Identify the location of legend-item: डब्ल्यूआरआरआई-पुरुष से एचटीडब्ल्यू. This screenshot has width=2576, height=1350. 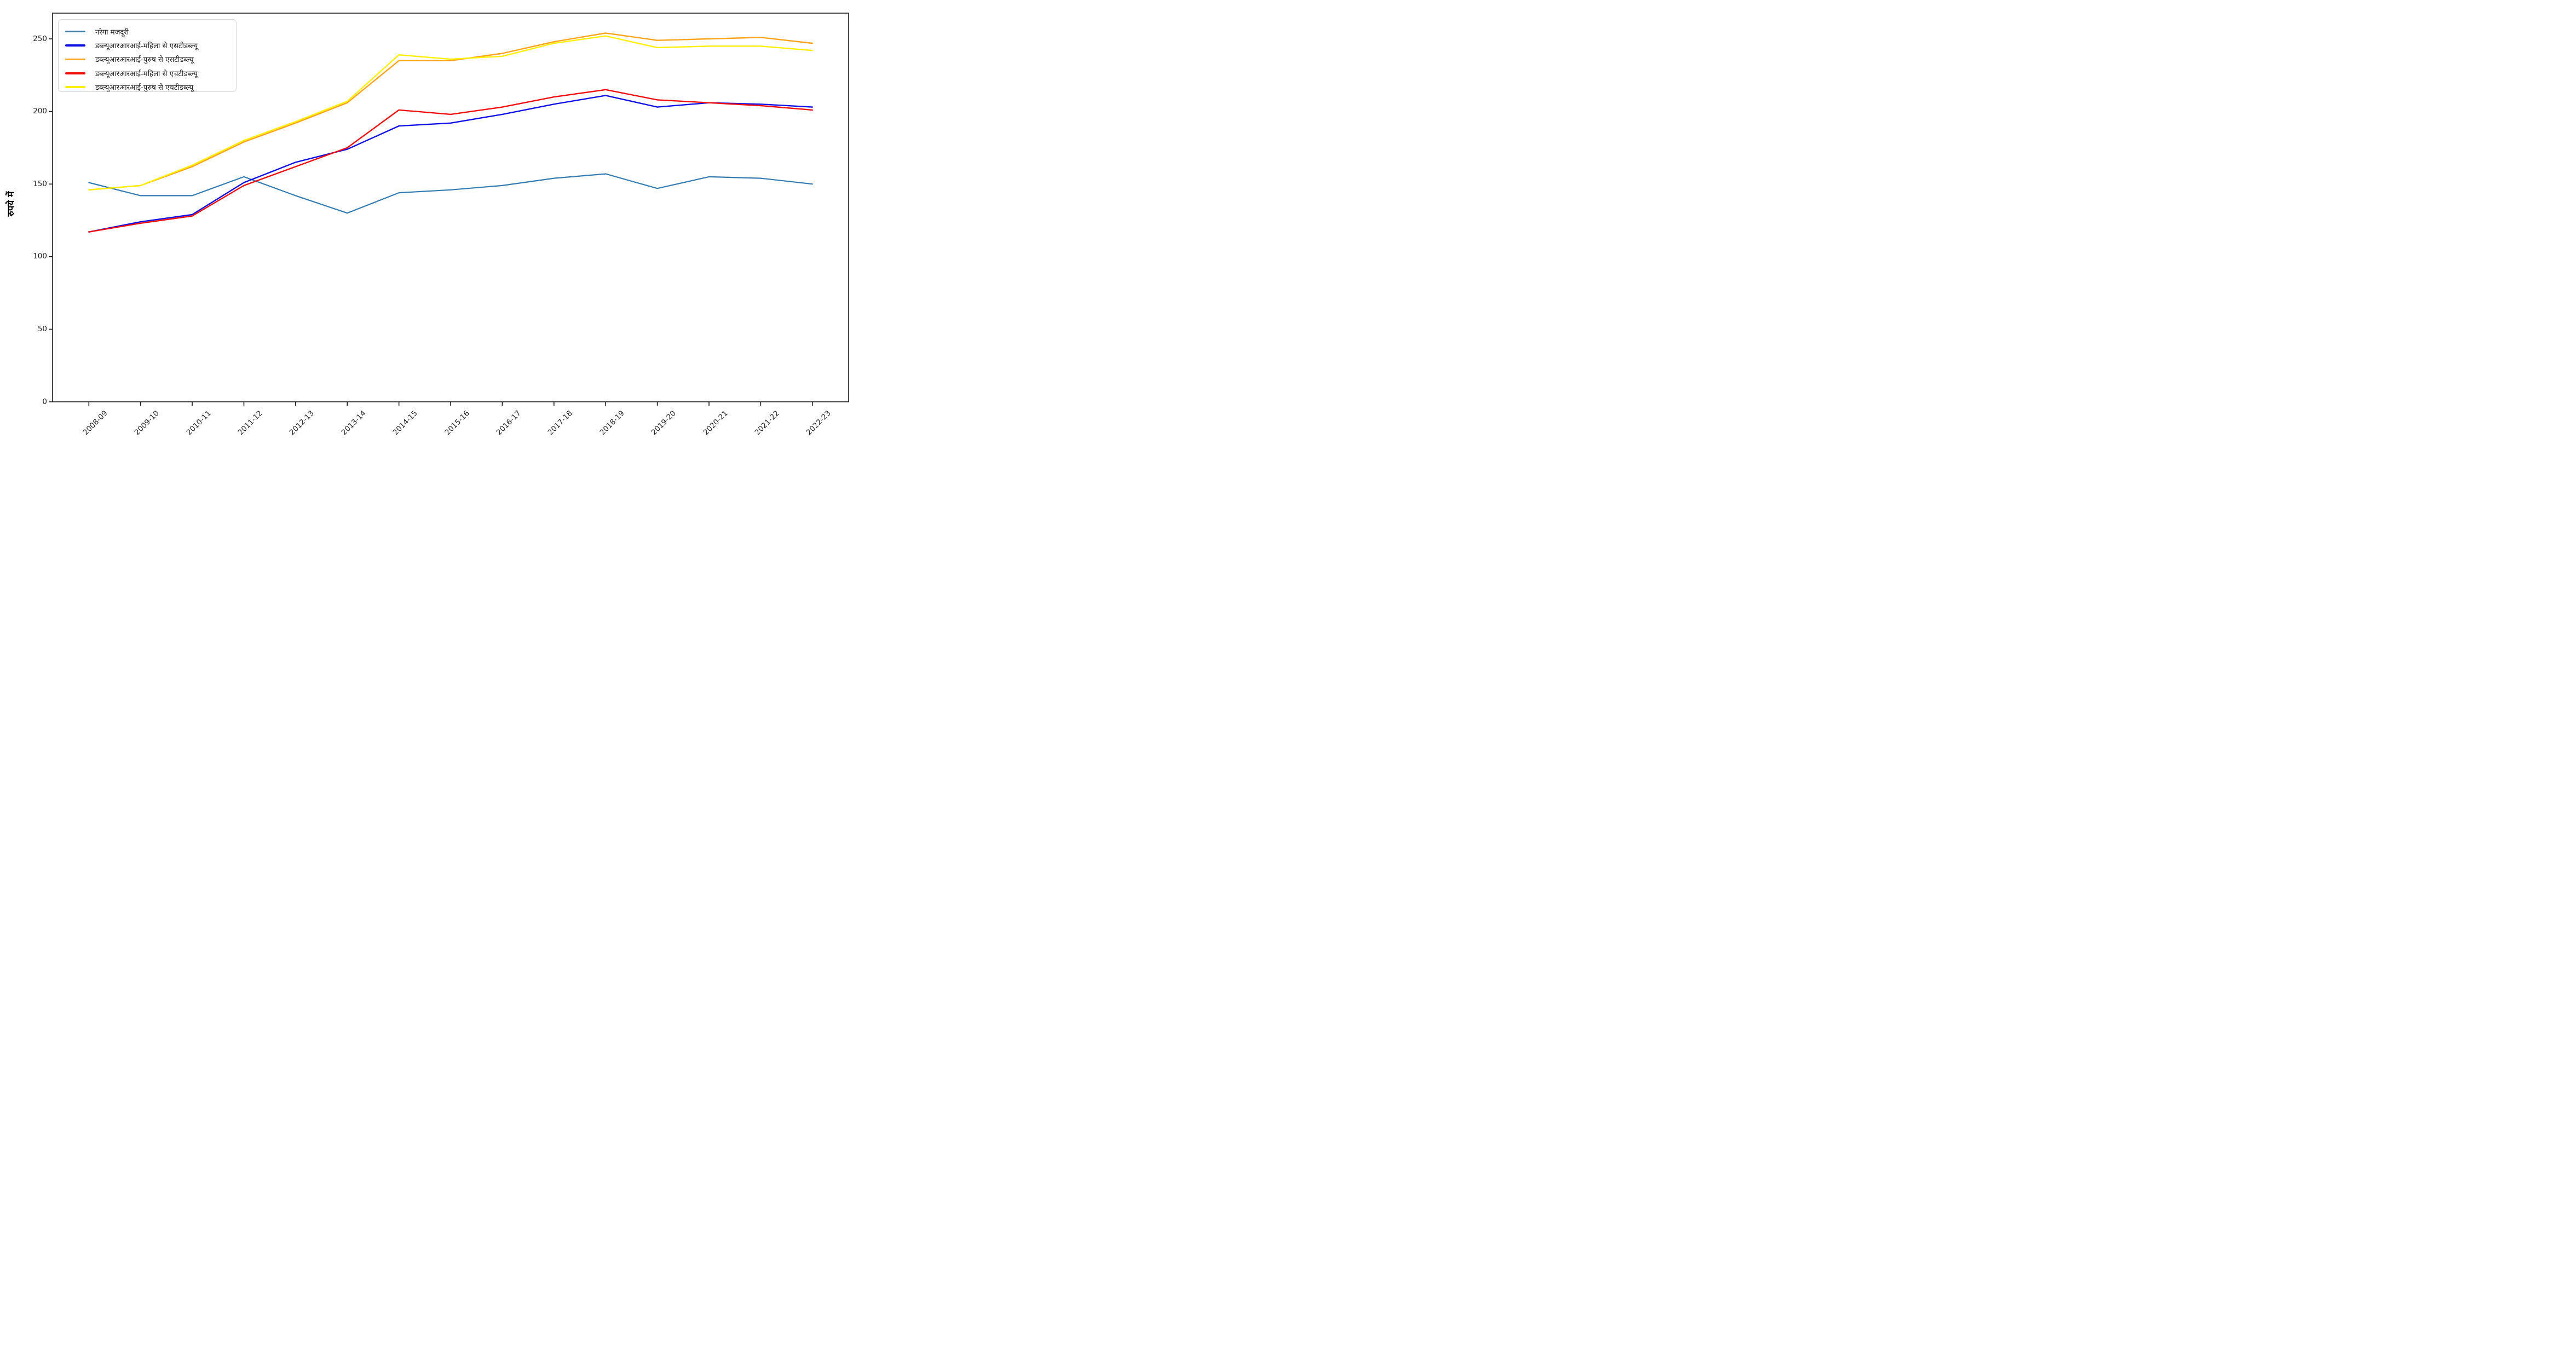
(147, 87).